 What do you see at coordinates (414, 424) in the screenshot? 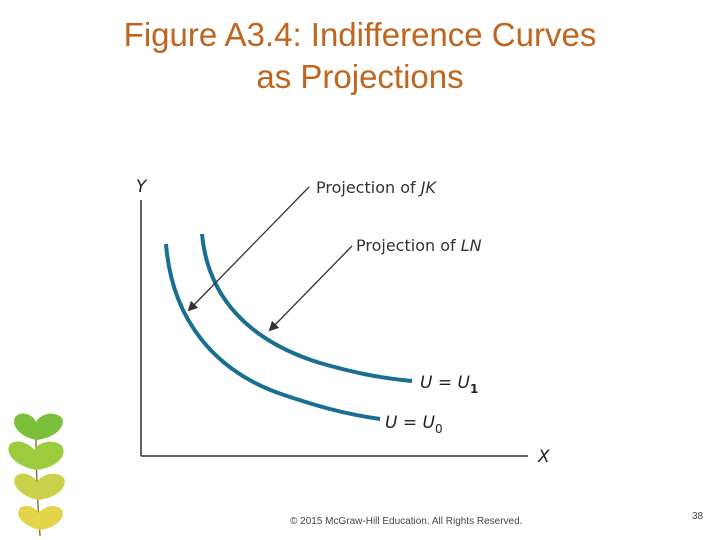
I see `curve-label-u0: U = U0` at bounding box center [414, 424].